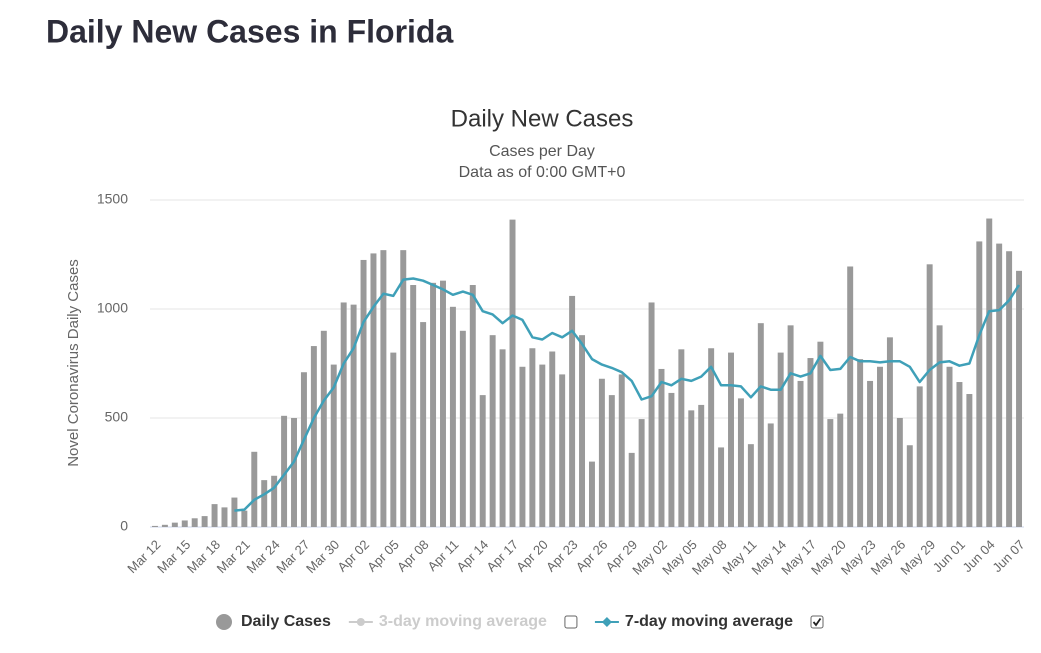 The image size is (1041, 653). I want to click on x-tick-label: Apr 08, so click(413, 556).